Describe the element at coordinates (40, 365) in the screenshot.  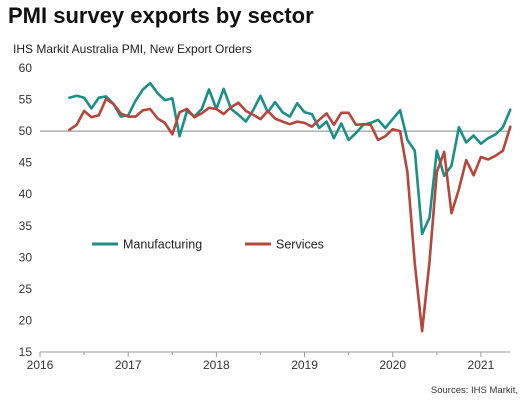
I see `x-tick-label: 2016` at that location.